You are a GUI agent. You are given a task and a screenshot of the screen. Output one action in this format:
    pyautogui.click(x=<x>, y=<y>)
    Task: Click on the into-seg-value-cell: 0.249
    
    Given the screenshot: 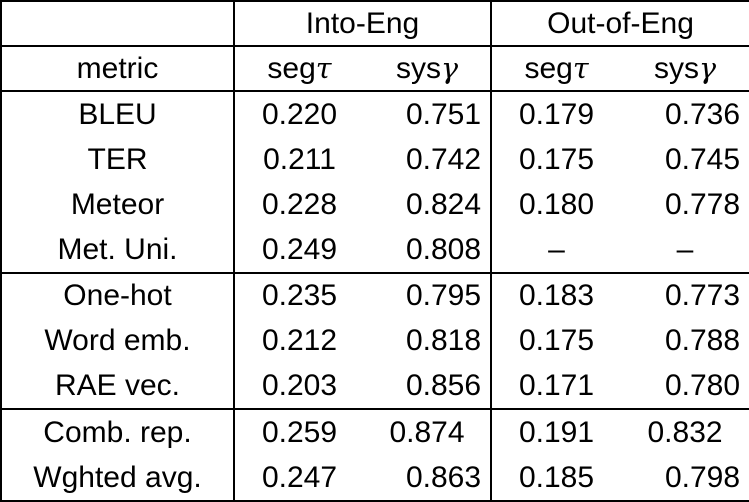 What is the action you would take?
    pyautogui.click(x=298, y=249)
    